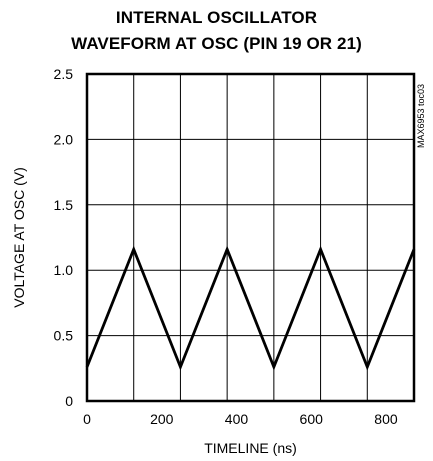 This screenshot has height=461, width=433. I want to click on x-tick-label: 600, so click(312, 419).